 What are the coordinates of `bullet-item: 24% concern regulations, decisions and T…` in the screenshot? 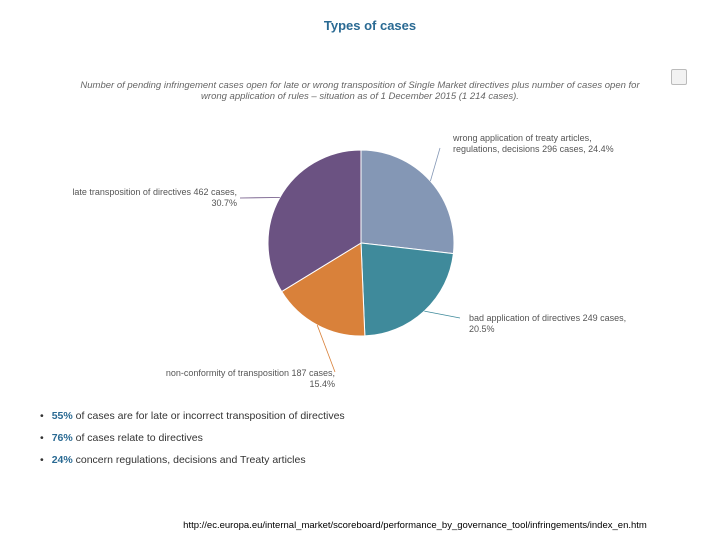 It's located at (192, 465).